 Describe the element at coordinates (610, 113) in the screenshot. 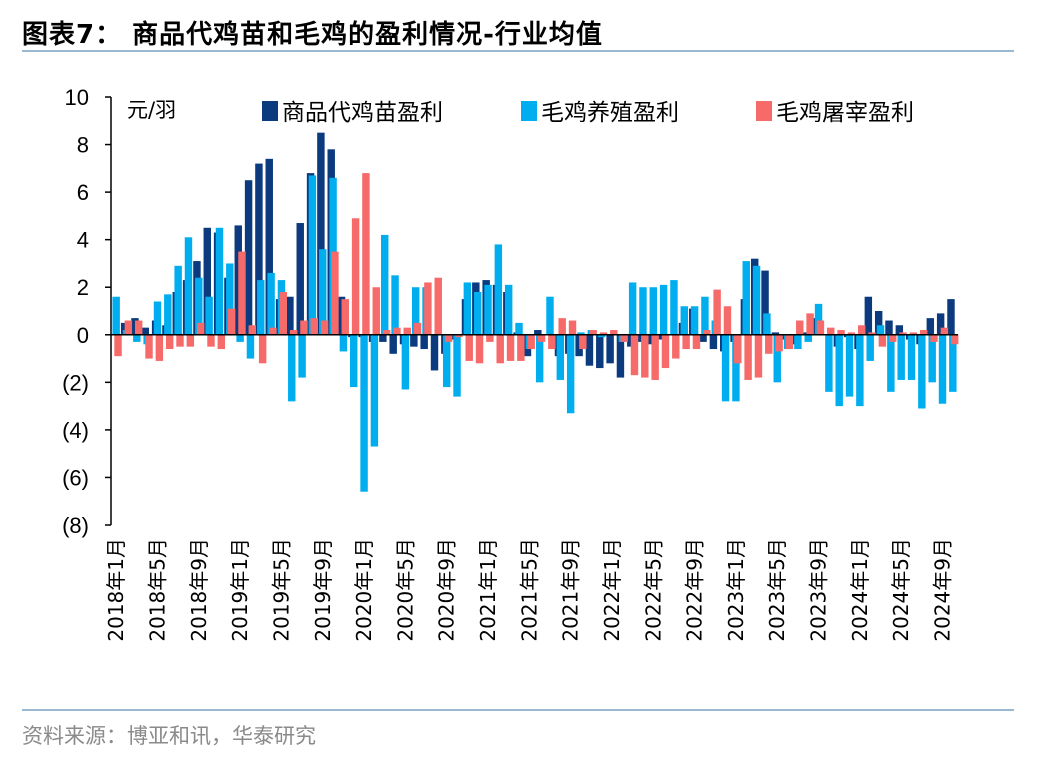

I see `legend-label: 毛鸡养殖盈利` at that location.